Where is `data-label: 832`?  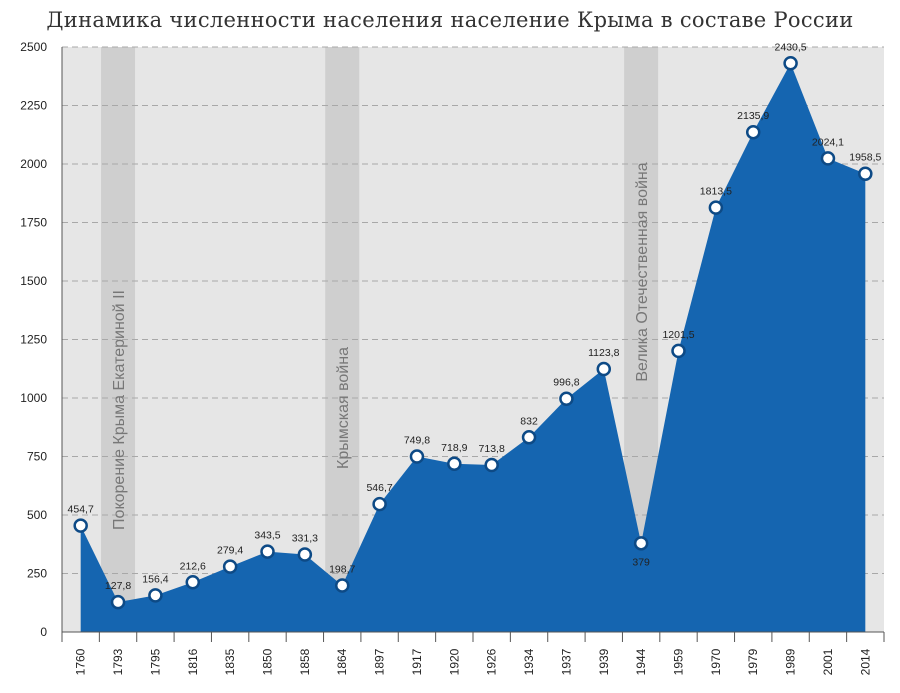
data-label: 832 is located at coordinates (529, 421).